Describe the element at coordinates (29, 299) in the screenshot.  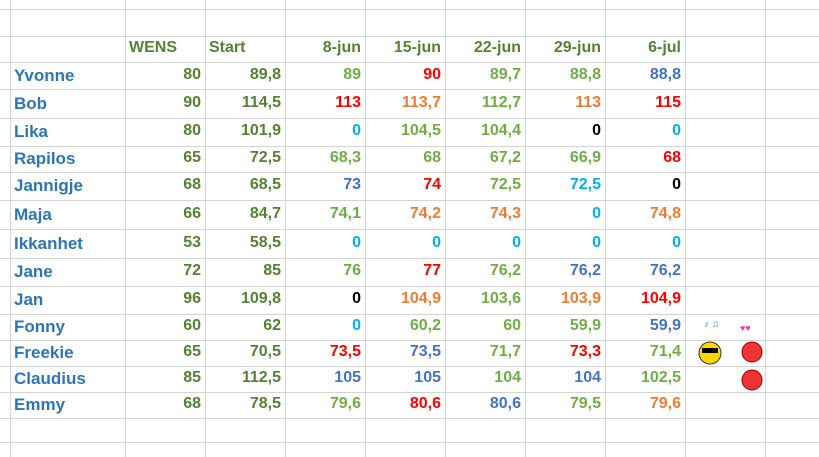
I see `cell: Jan` at that location.